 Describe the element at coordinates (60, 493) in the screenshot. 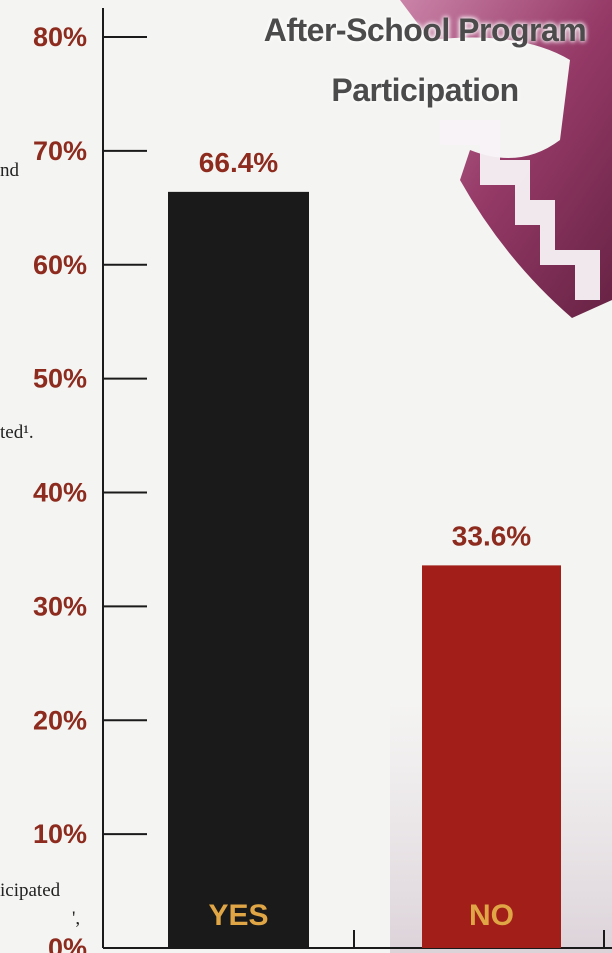

I see `y-tick-label: 40%` at that location.